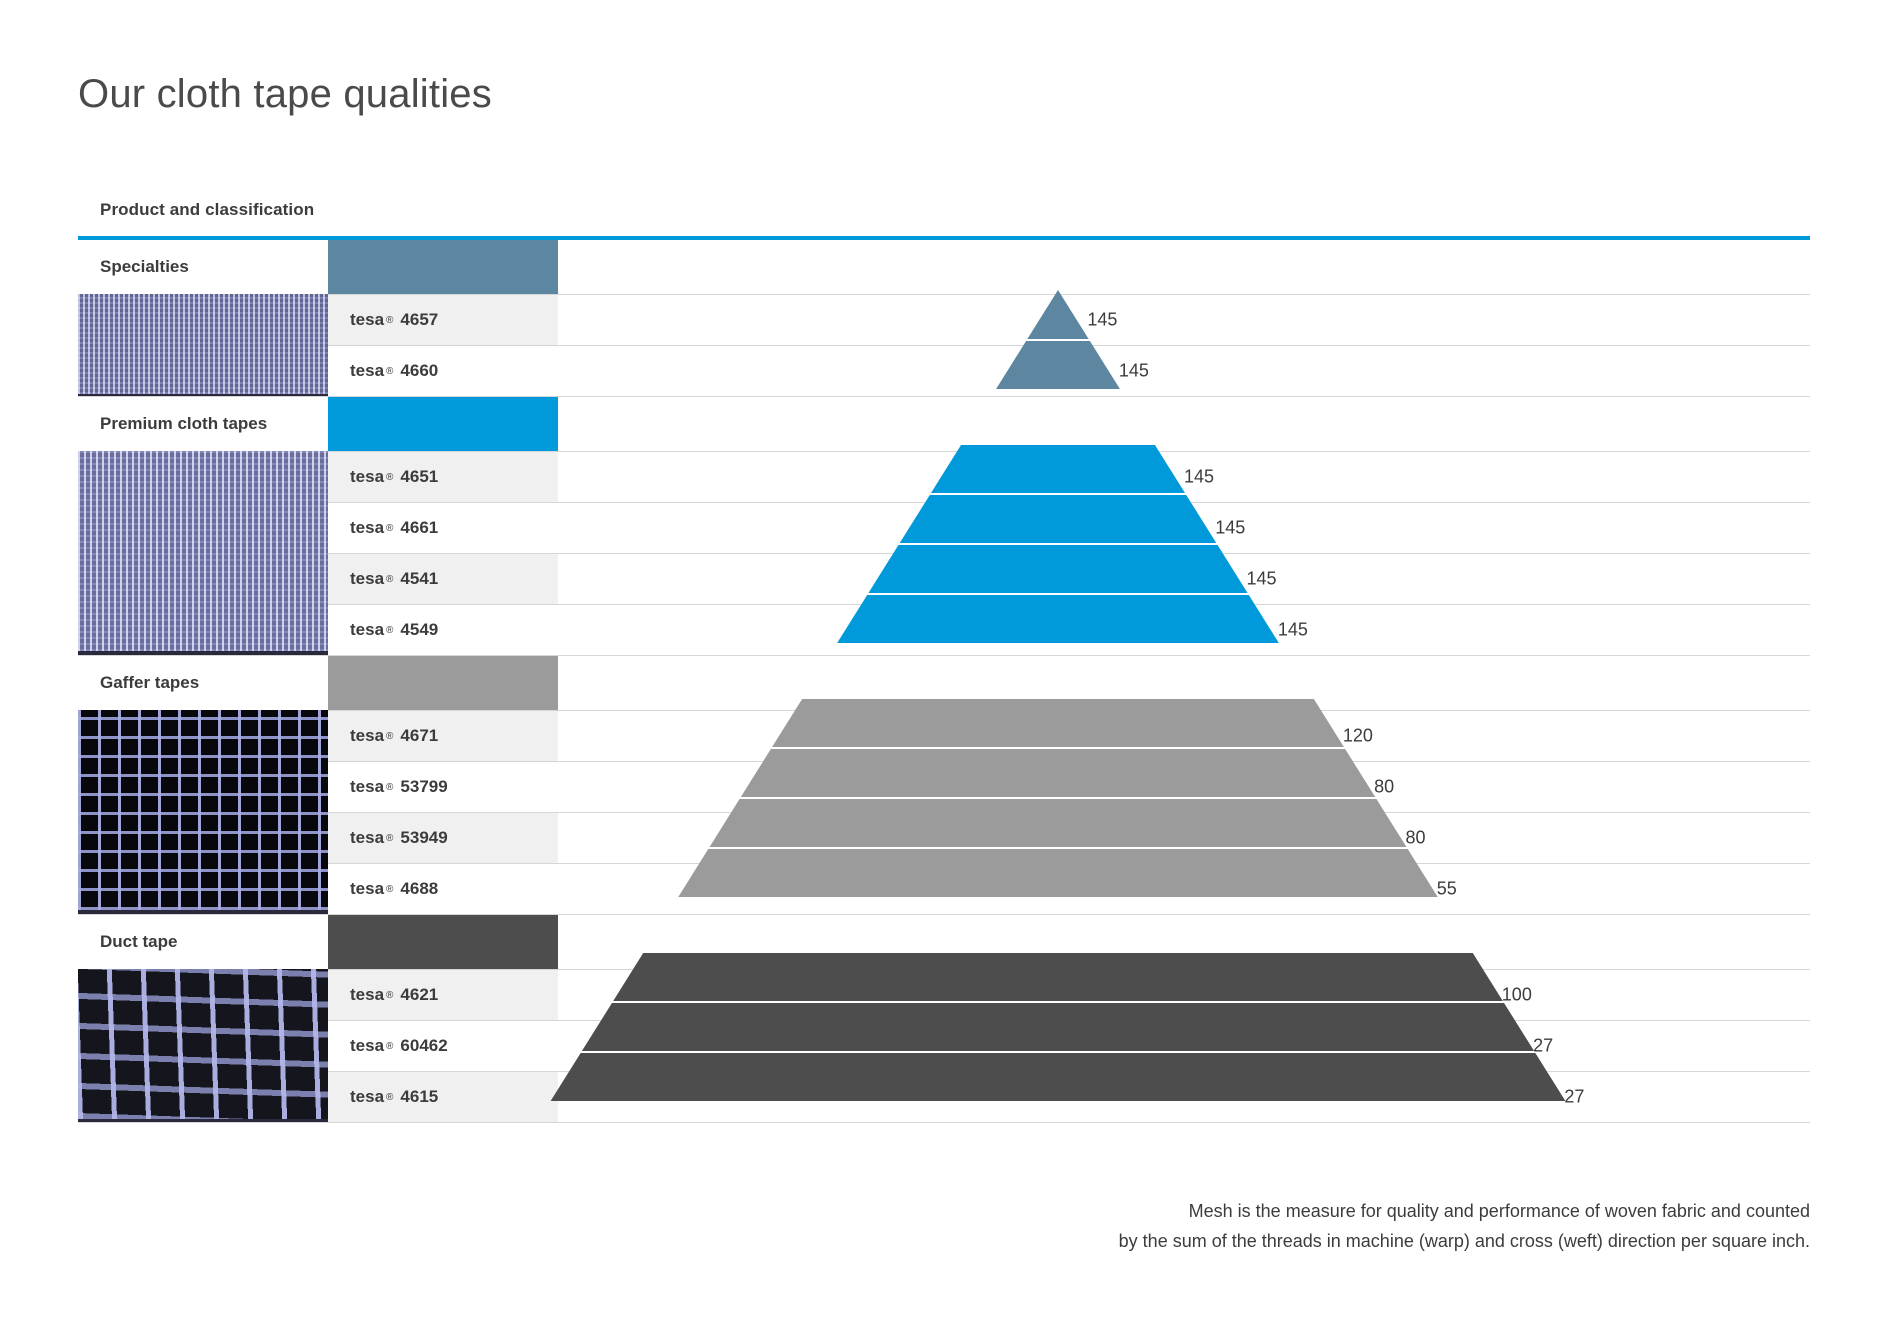 The height and width of the screenshot is (1334, 1888). What do you see at coordinates (419, 578) in the screenshot?
I see `product-code: 4541` at bounding box center [419, 578].